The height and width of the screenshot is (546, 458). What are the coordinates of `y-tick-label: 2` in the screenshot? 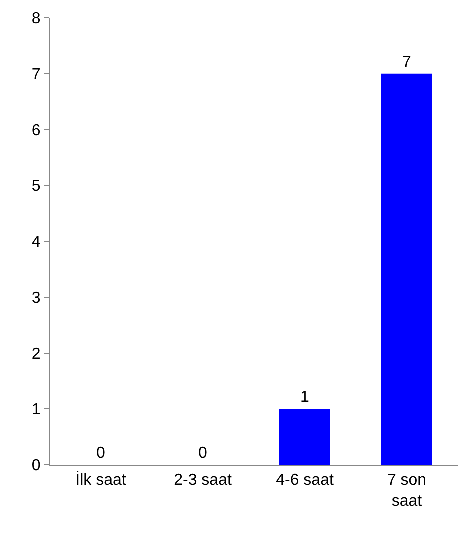 It's located at (36, 354).